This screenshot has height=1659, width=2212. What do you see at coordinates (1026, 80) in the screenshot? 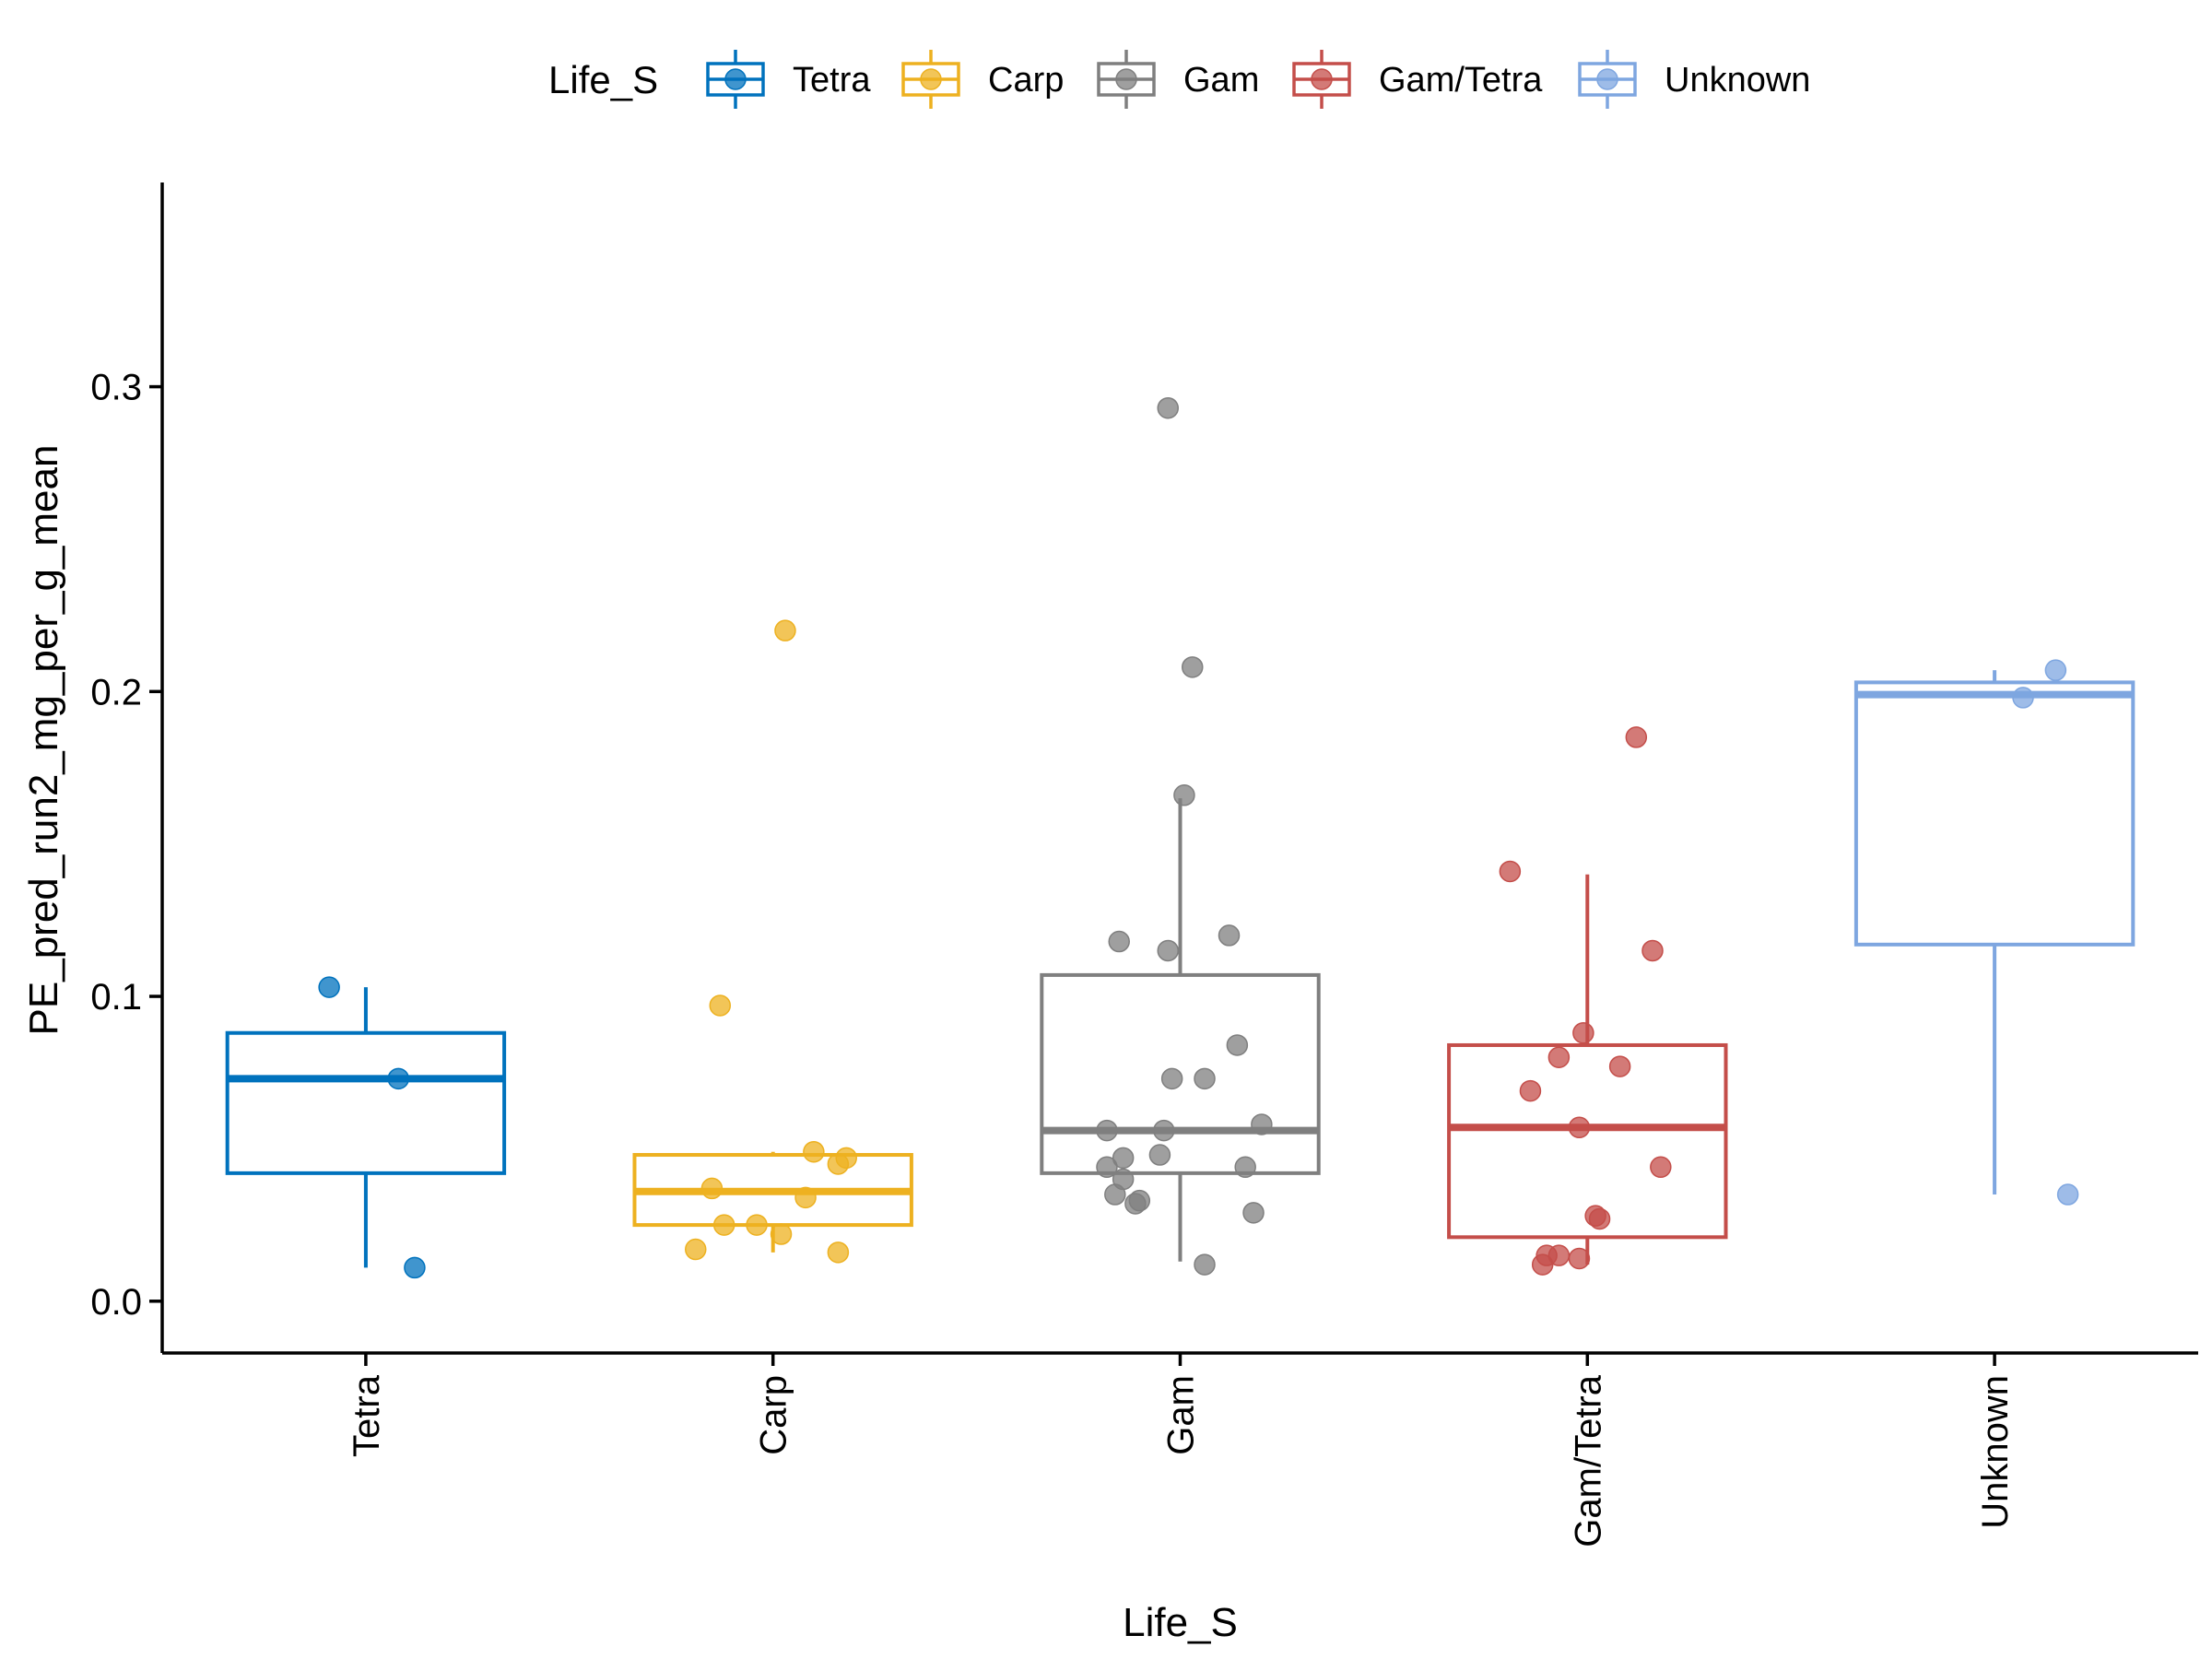
I see `legend-label: Carp` at bounding box center [1026, 80].